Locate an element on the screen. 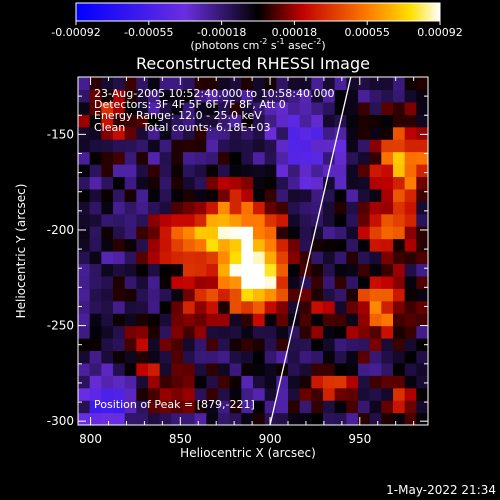  x-tick-label: 850 is located at coordinates (180, 439).